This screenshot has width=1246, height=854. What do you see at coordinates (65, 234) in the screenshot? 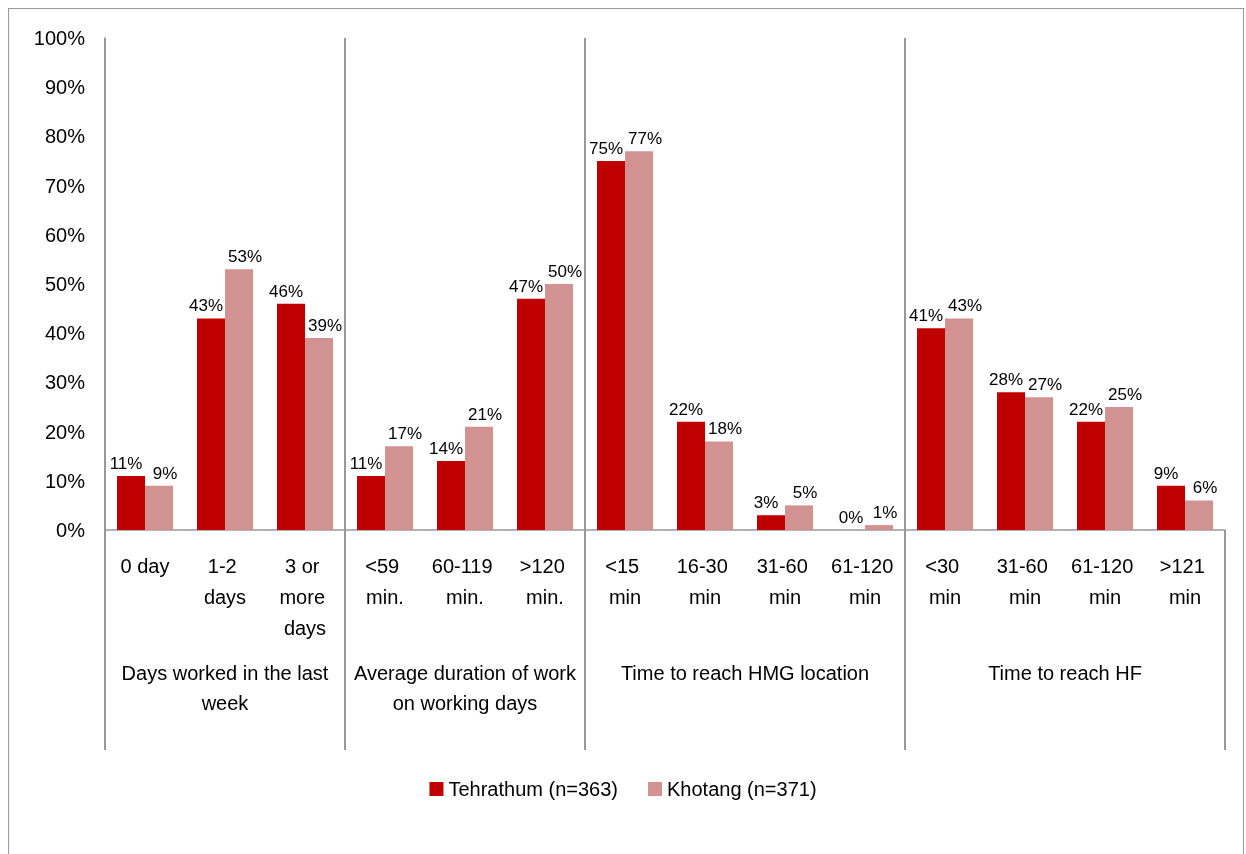
I see `y-tick-label: 60%` at bounding box center [65, 234].